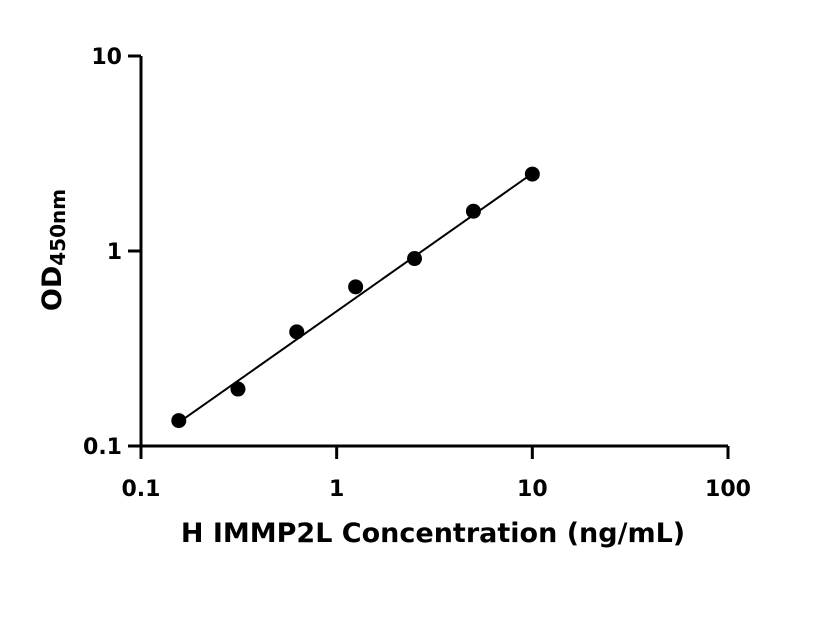  Describe the element at coordinates (141, 489) in the screenshot. I see `x-tick-label: 0.1` at that location.